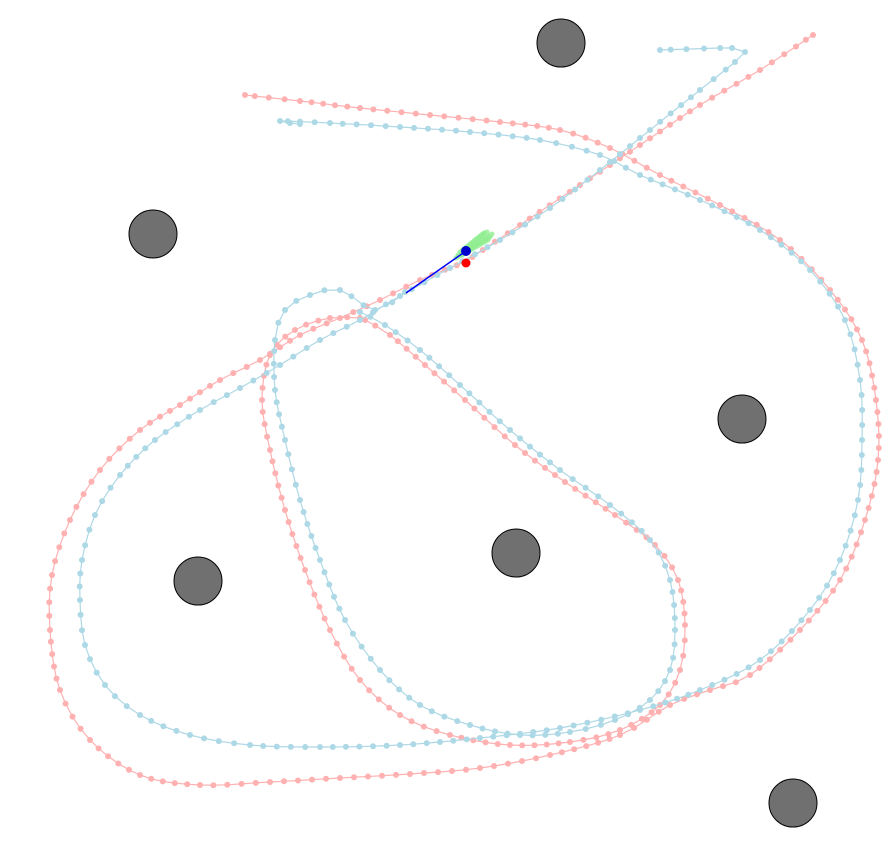 This screenshot has height=841, width=885. What do you see at coordinates (198, 581) in the screenshot?
I see `obstacle-left-lower` at bounding box center [198, 581].